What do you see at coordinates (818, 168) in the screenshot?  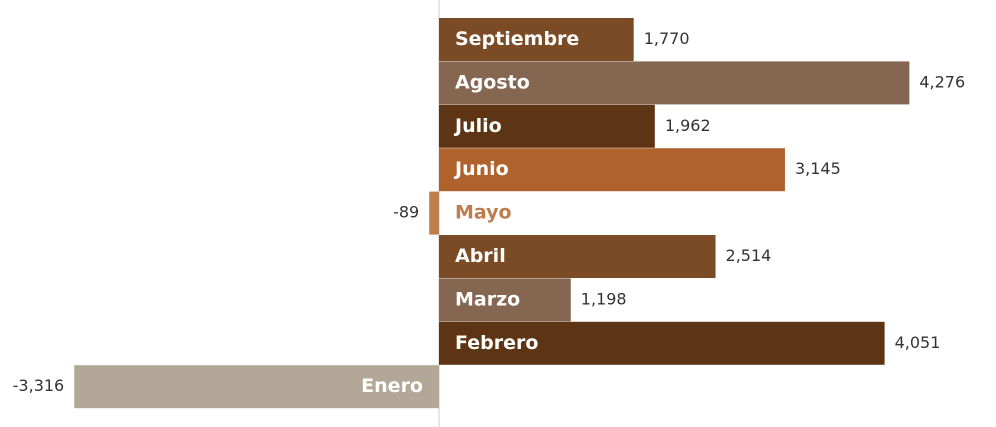 I see `value-label: 3,145` at bounding box center [818, 168].